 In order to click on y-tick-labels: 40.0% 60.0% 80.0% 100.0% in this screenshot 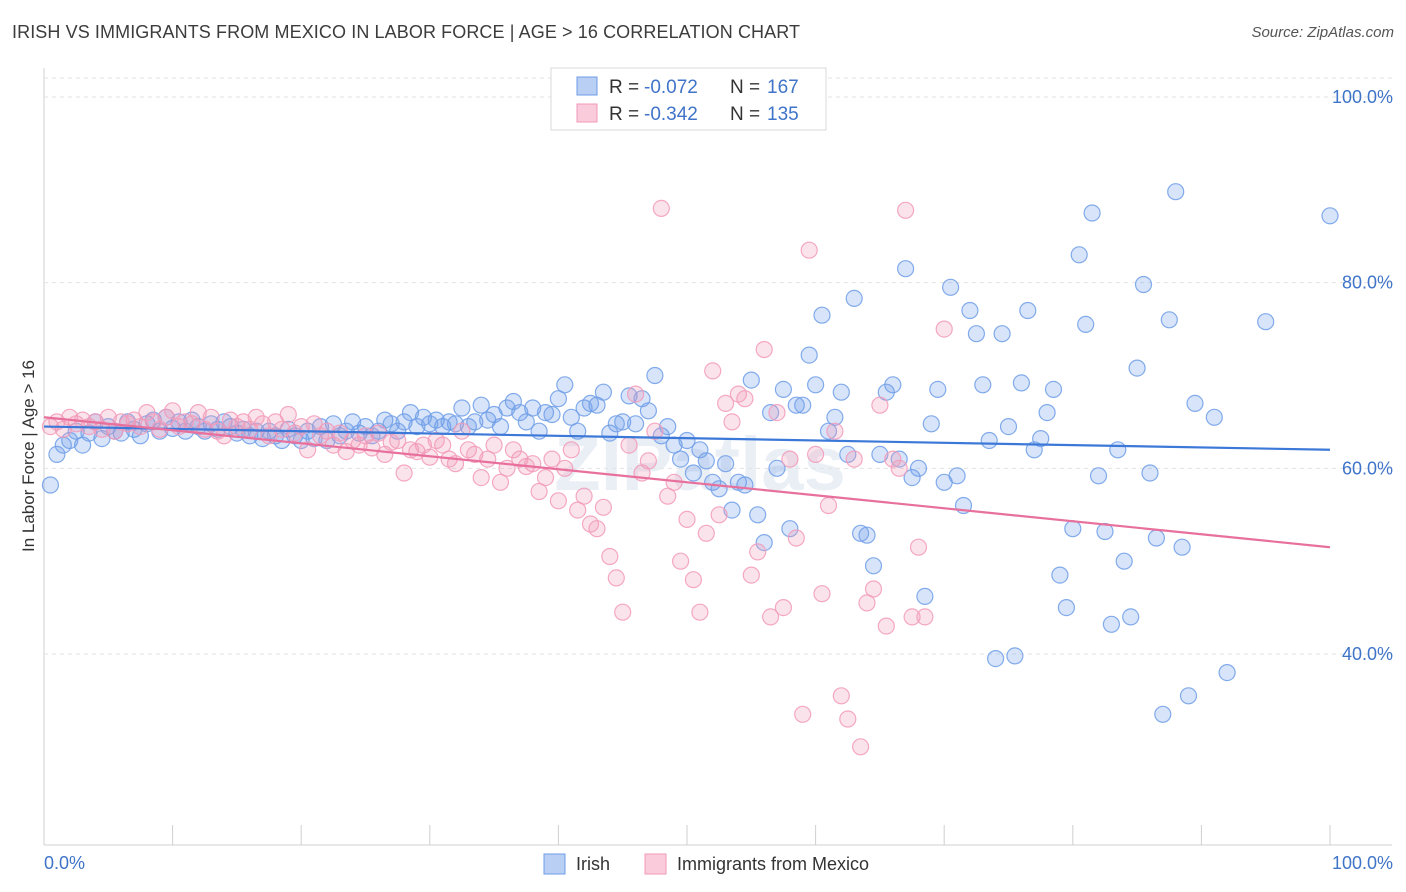, I will do `click(1362, 375)`.